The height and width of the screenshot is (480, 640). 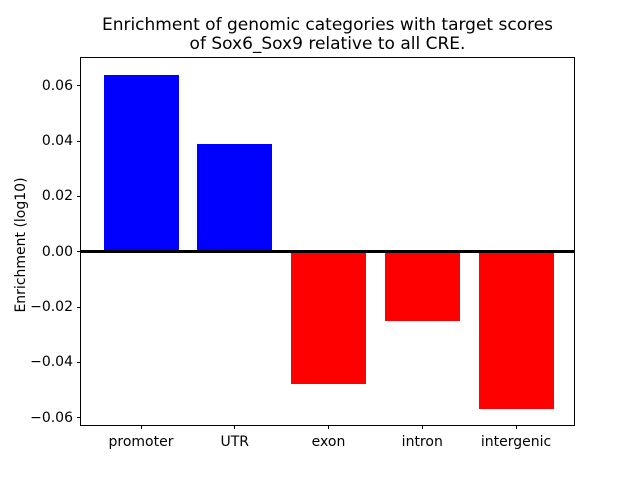 What do you see at coordinates (235, 197) in the screenshot?
I see `bar-UTR` at bounding box center [235, 197].